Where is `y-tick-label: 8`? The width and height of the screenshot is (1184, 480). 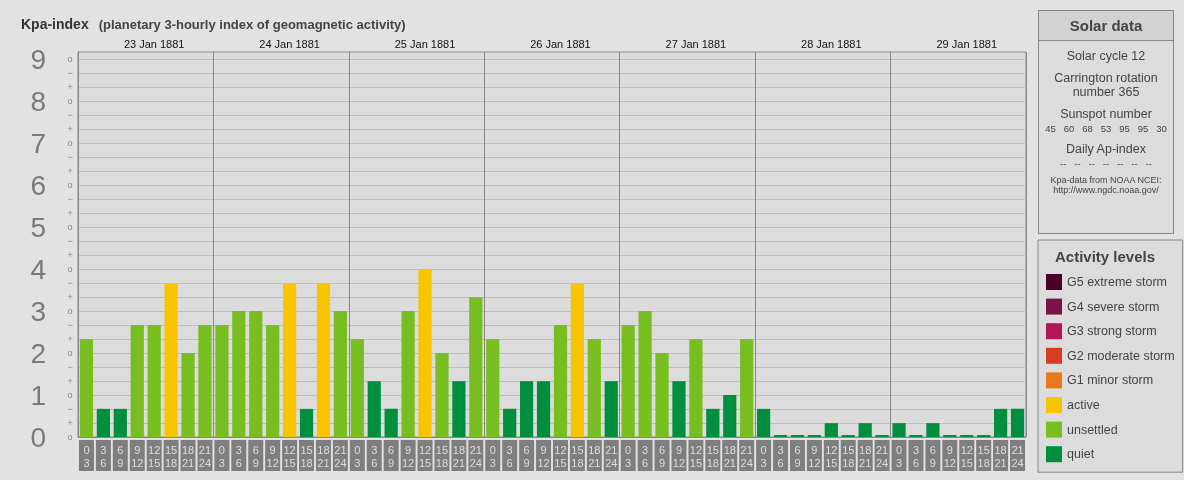 y-tick-label: 8 is located at coordinates (38, 101).